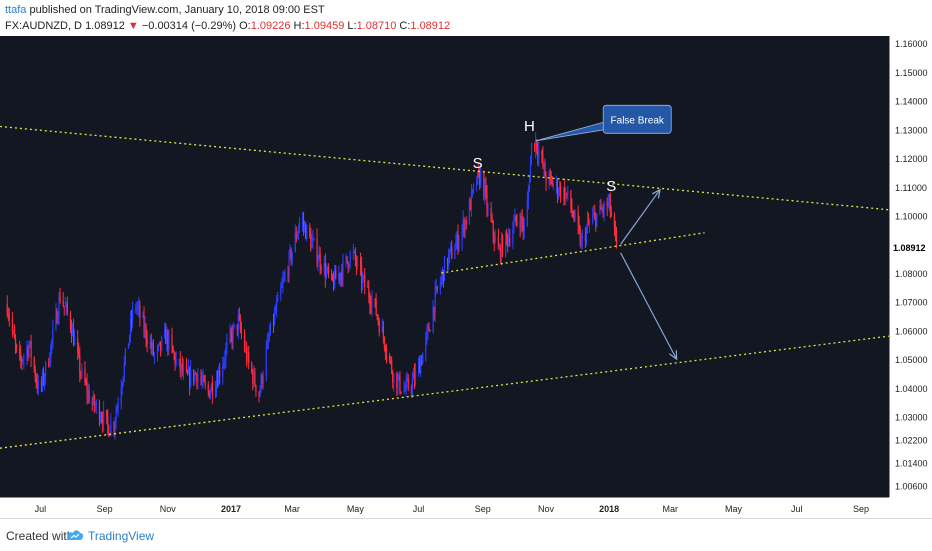 This screenshot has width=932, height=551. What do you see at coordinates (133, 26) in the screenshot?
I see `down-triangle-icon: ▼` at bounding box center [133, 26].